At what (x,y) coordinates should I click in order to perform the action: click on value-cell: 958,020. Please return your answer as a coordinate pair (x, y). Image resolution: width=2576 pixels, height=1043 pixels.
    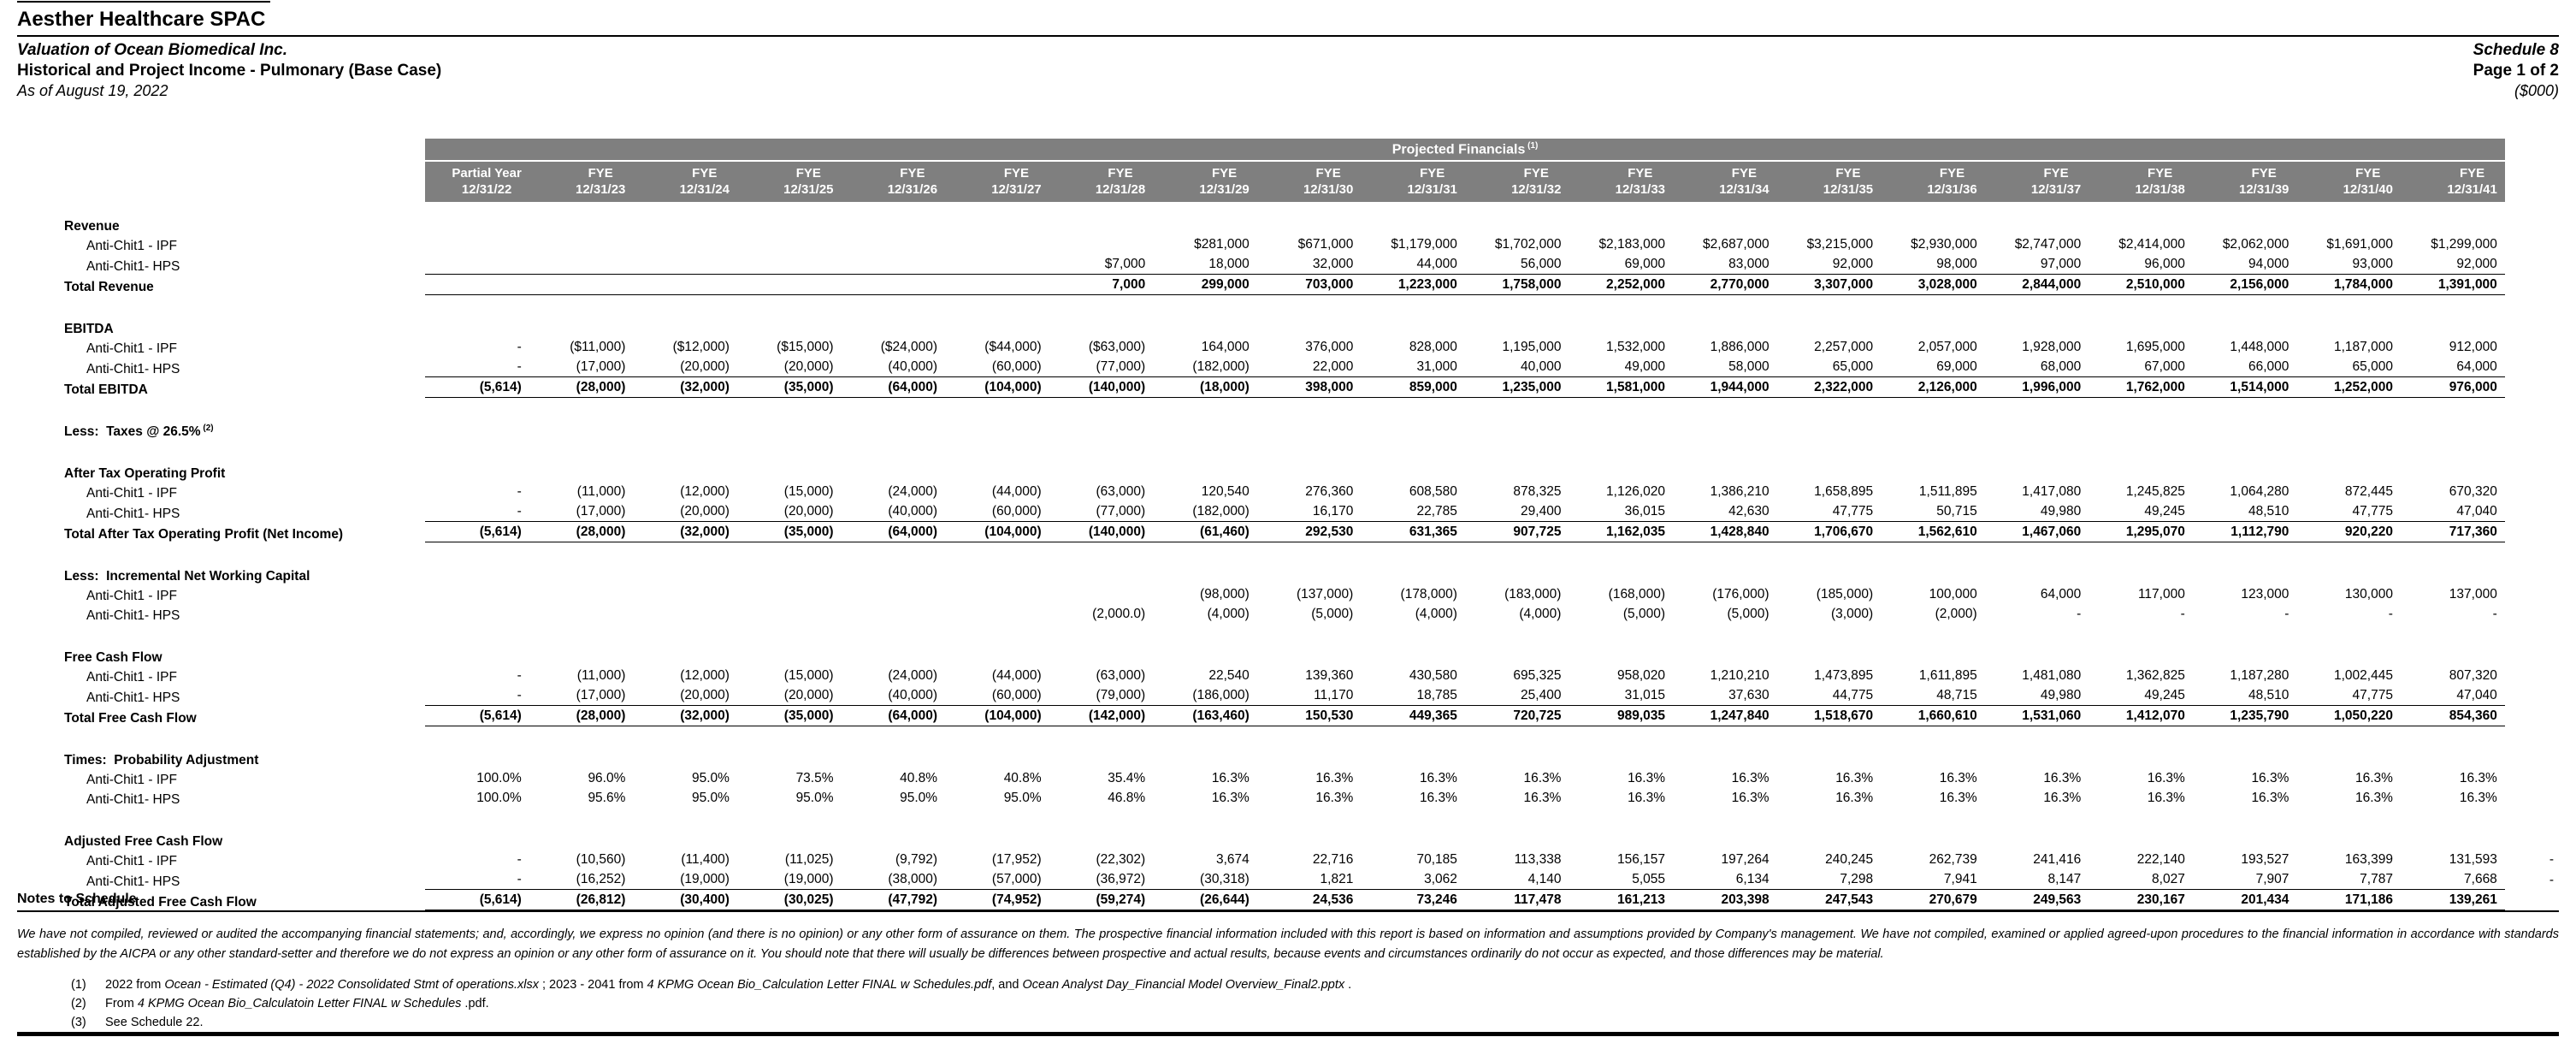
    Looking at the image, I should click on (1641, 675).